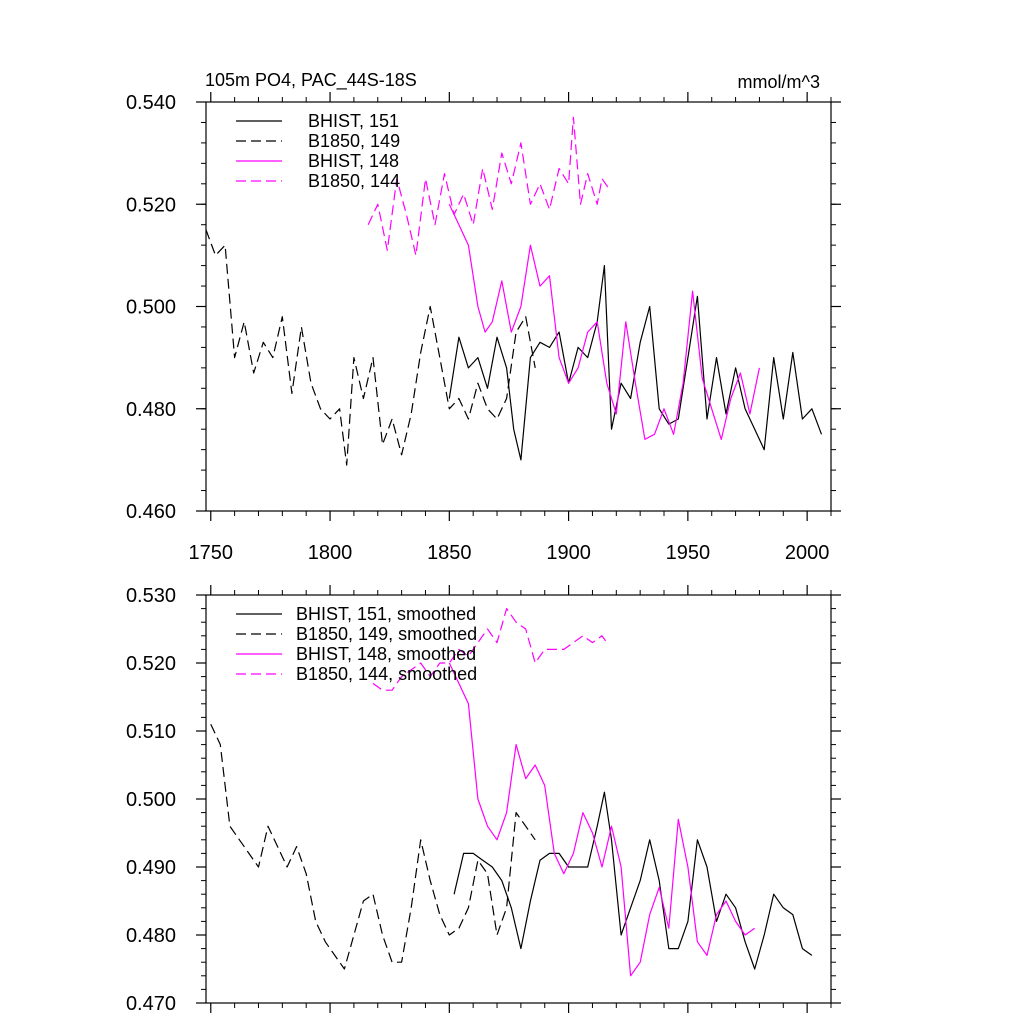  What do you see at coordinates (353, 161) in the screenshot?
I see `legend-label: BHIST, 148` at bounding box center [353, 161].